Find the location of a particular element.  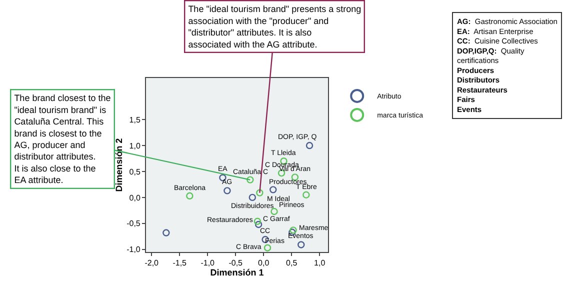

x-tick-label: 0,5 is located at coordinates (292, 263).